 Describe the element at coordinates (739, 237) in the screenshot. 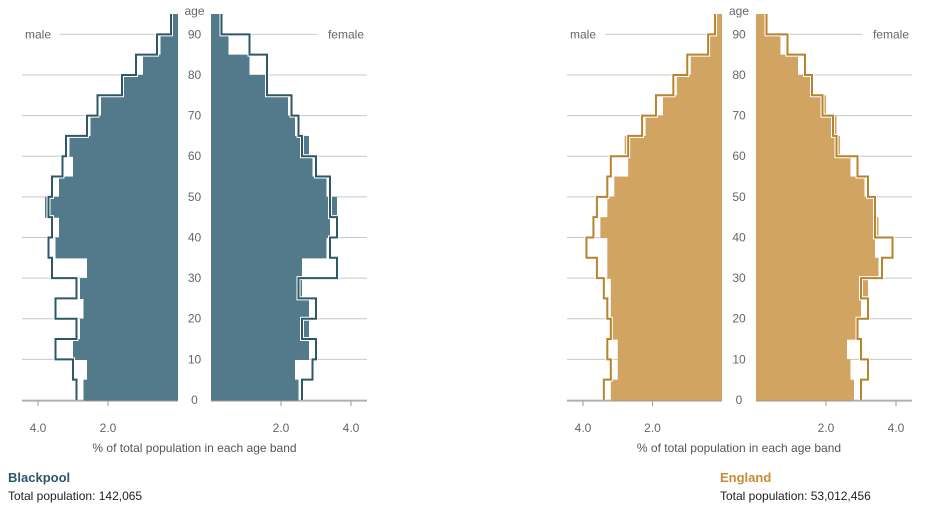

I see `age-tick-label: 40` at that location.